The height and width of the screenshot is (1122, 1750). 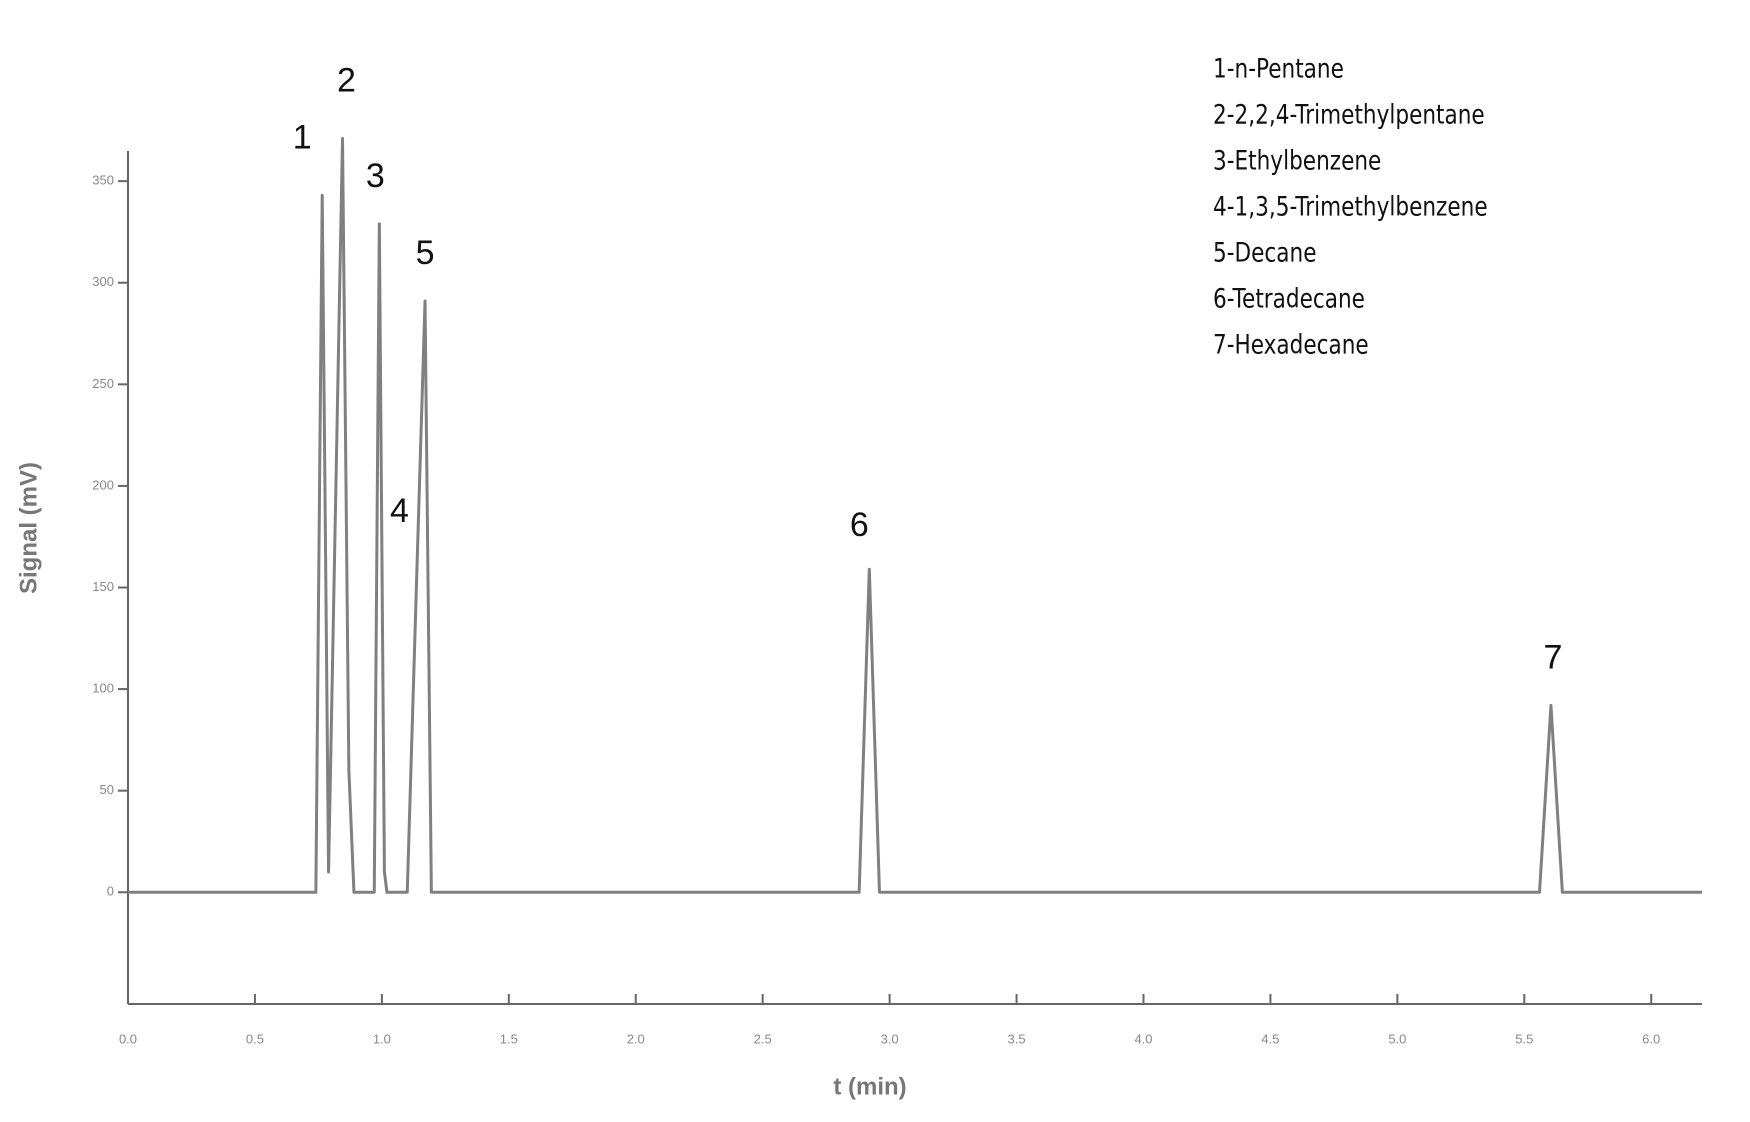 I want to click on peak-label: 1, so click(x=302, y=137).